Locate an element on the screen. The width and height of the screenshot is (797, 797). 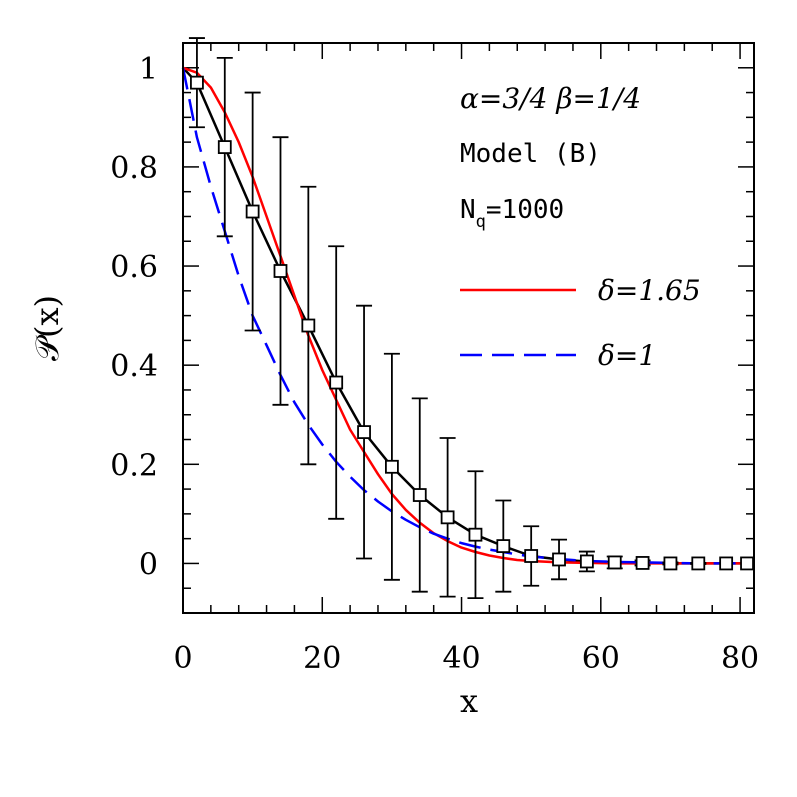
legend-label-delta-1-65: δ=1.65 is located at coordinates (649, 290).